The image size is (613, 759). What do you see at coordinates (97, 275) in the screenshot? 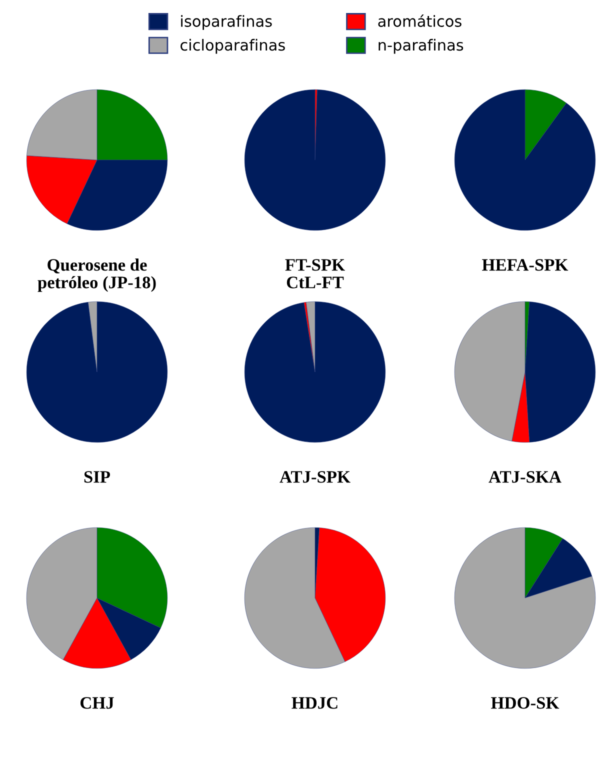
I see `text: Querosene de petróleo (JP-18)` at bounding box center [97, 275].